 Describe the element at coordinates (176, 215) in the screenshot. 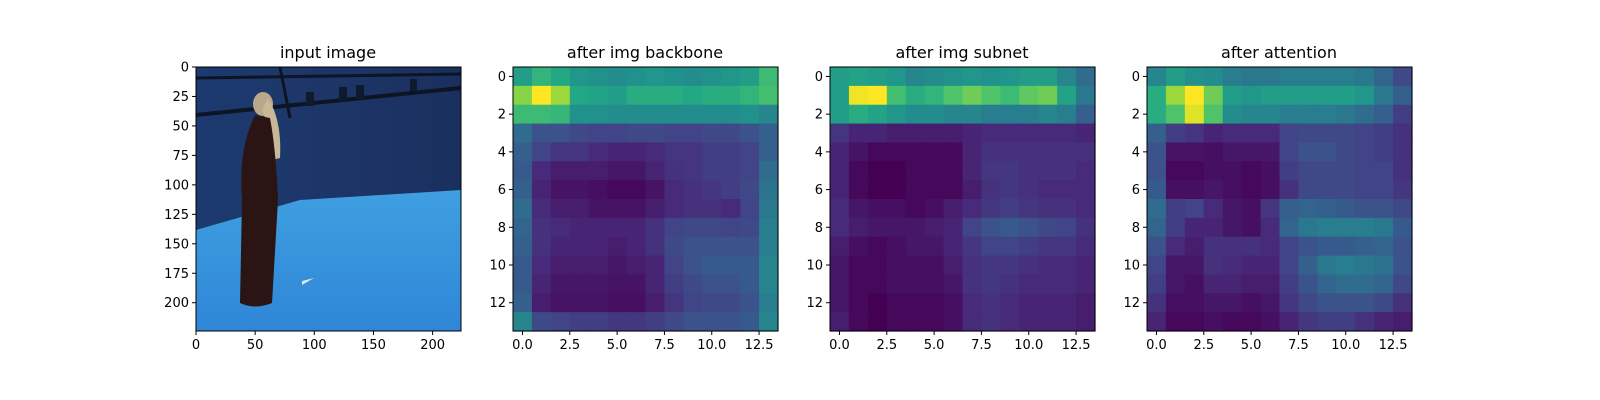

I see `y-tick-label: 125` at that location.